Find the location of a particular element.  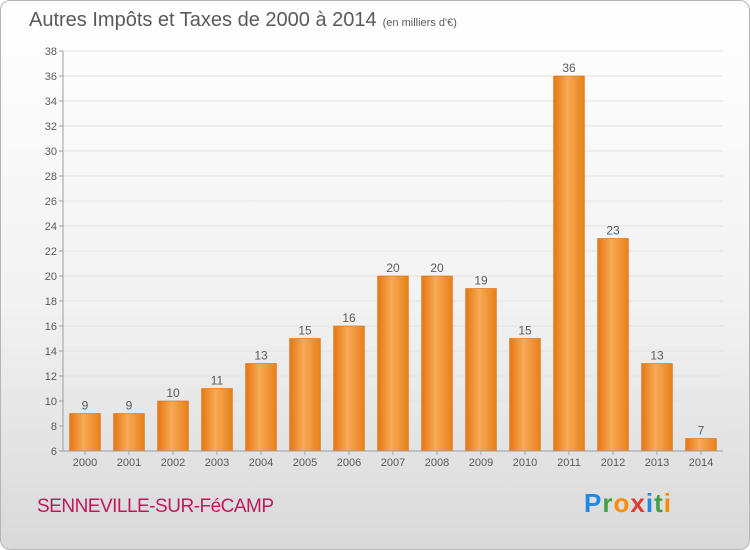

bar-2007 is located at coordinates (393, 363).